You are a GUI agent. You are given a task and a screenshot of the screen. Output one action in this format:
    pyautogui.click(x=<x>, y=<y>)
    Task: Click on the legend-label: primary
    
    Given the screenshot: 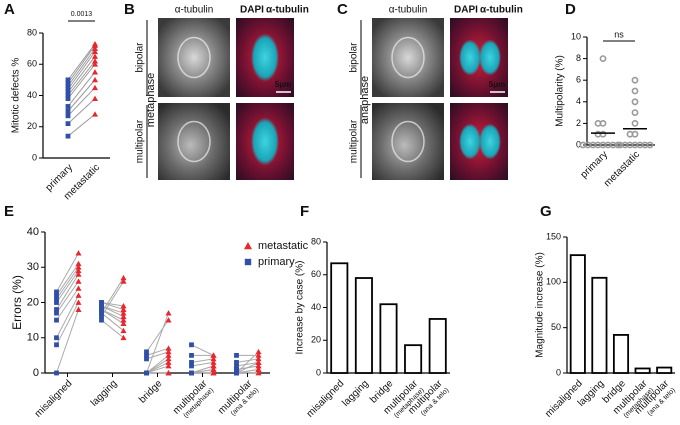 What is the action you would take?
    pyautogui.click(x=276, y=262)
    